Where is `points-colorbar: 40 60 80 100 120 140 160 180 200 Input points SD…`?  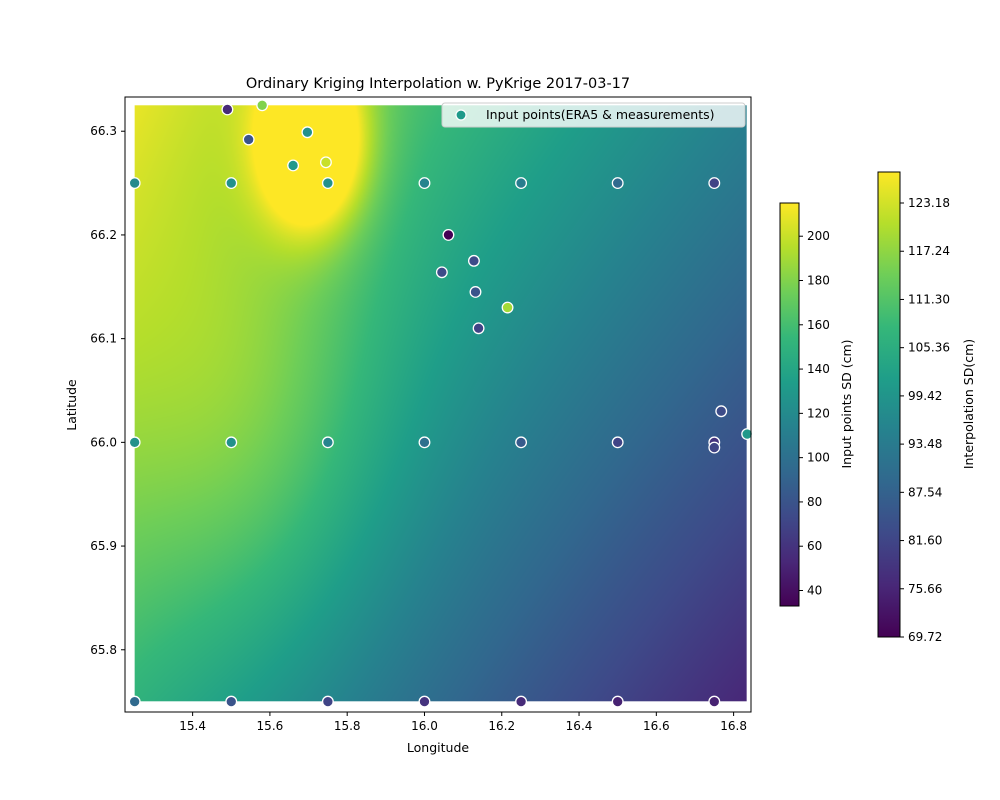 points-colorbar: 40 60 80 100 120 140 160 180 200 Input points SD… is located at coordinates (816, 404).